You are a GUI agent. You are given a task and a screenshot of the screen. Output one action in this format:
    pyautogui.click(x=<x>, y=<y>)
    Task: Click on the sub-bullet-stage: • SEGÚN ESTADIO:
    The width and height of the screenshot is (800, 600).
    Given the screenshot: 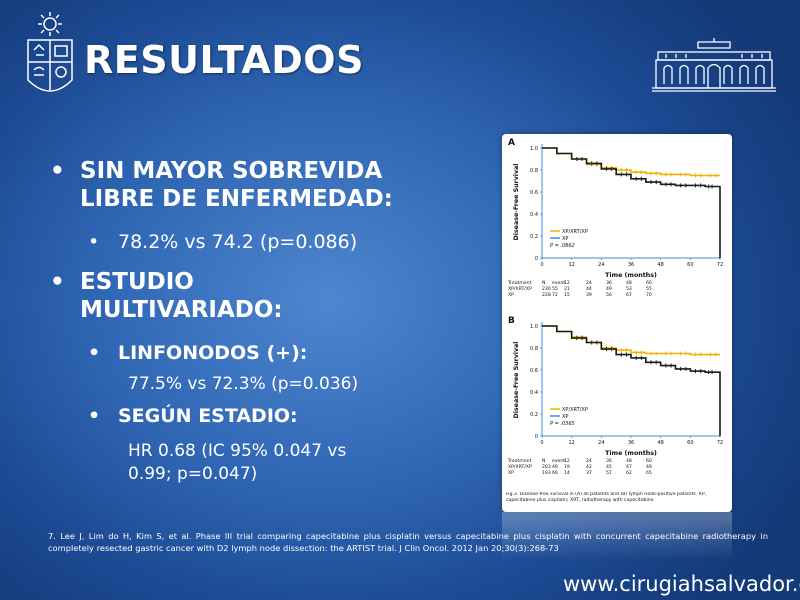 What is the action you would take?
    pyautogui.click(x=193, y=416)
    